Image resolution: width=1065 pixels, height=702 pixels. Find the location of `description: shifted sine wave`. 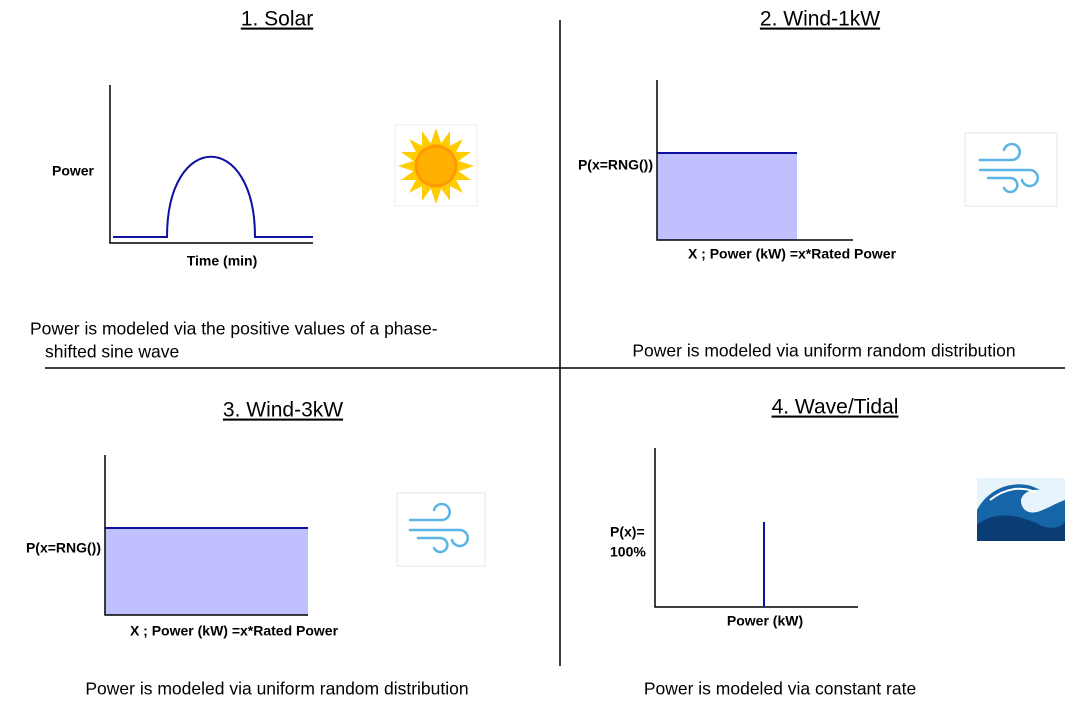

description: shifted sine wave is located at coordinates (112, 352).